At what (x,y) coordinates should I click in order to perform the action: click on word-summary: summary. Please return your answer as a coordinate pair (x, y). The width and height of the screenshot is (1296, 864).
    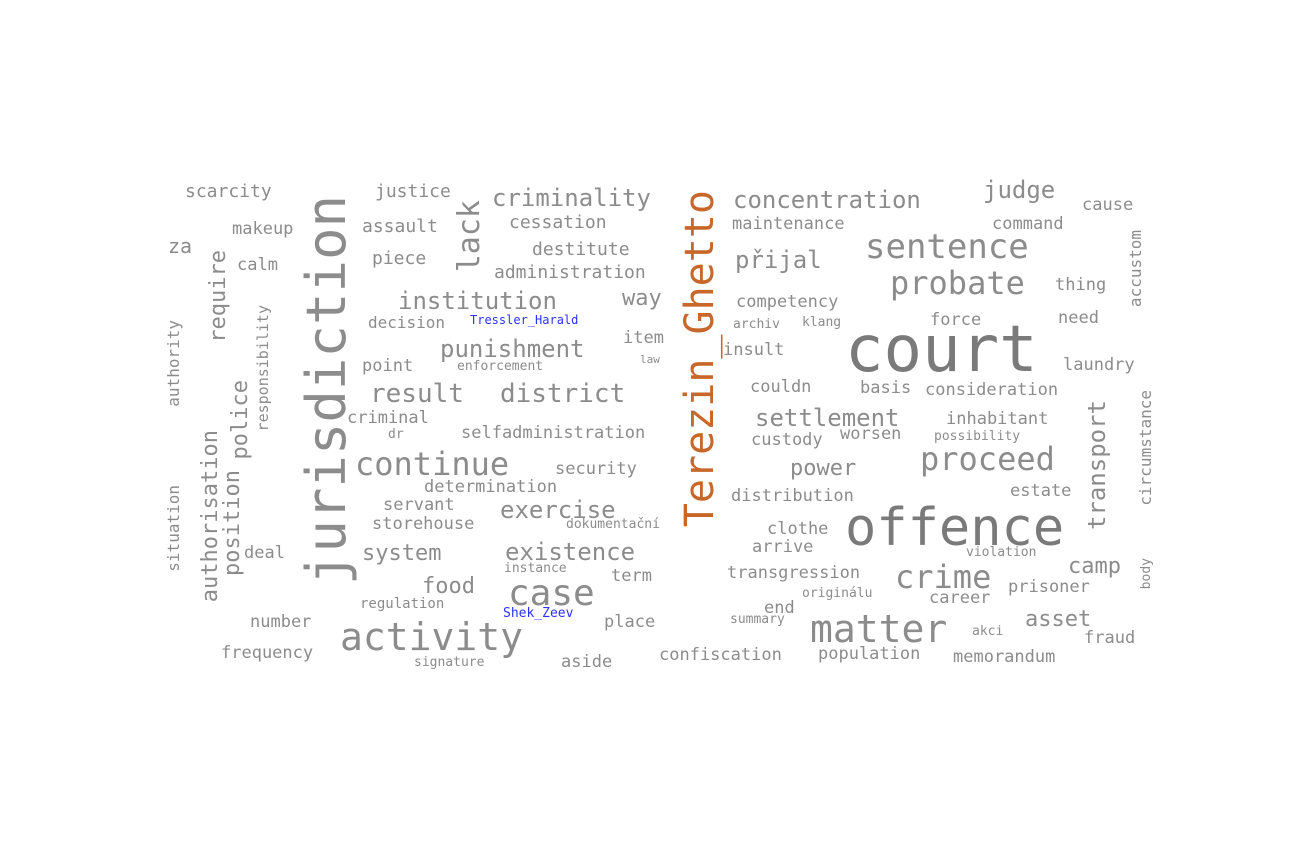
    Looking at the image, I should click on (757, 619).